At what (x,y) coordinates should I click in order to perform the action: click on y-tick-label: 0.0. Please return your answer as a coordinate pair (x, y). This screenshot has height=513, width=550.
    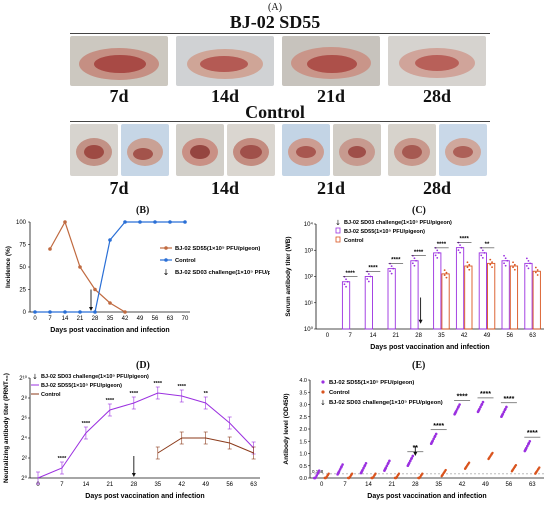
    Looking at the image, I should click on (303, 479).